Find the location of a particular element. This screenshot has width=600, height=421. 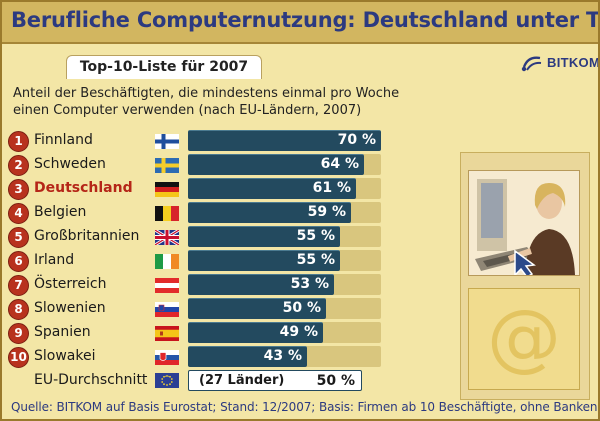

country-label: Irland is located at coordinates (54, 260).